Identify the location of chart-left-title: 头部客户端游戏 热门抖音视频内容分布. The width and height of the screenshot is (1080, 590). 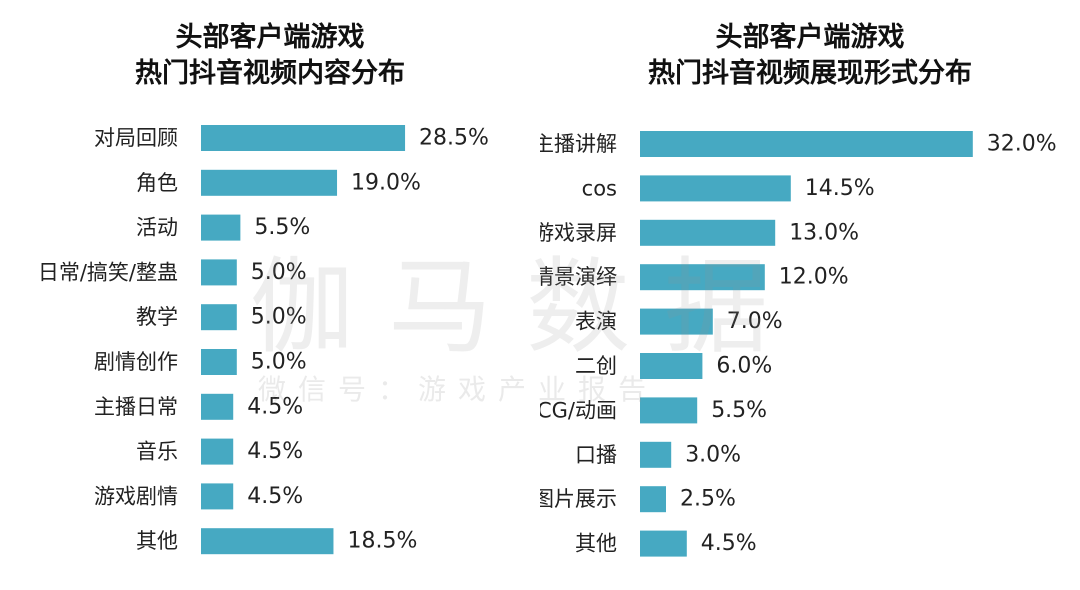
(270, 56).